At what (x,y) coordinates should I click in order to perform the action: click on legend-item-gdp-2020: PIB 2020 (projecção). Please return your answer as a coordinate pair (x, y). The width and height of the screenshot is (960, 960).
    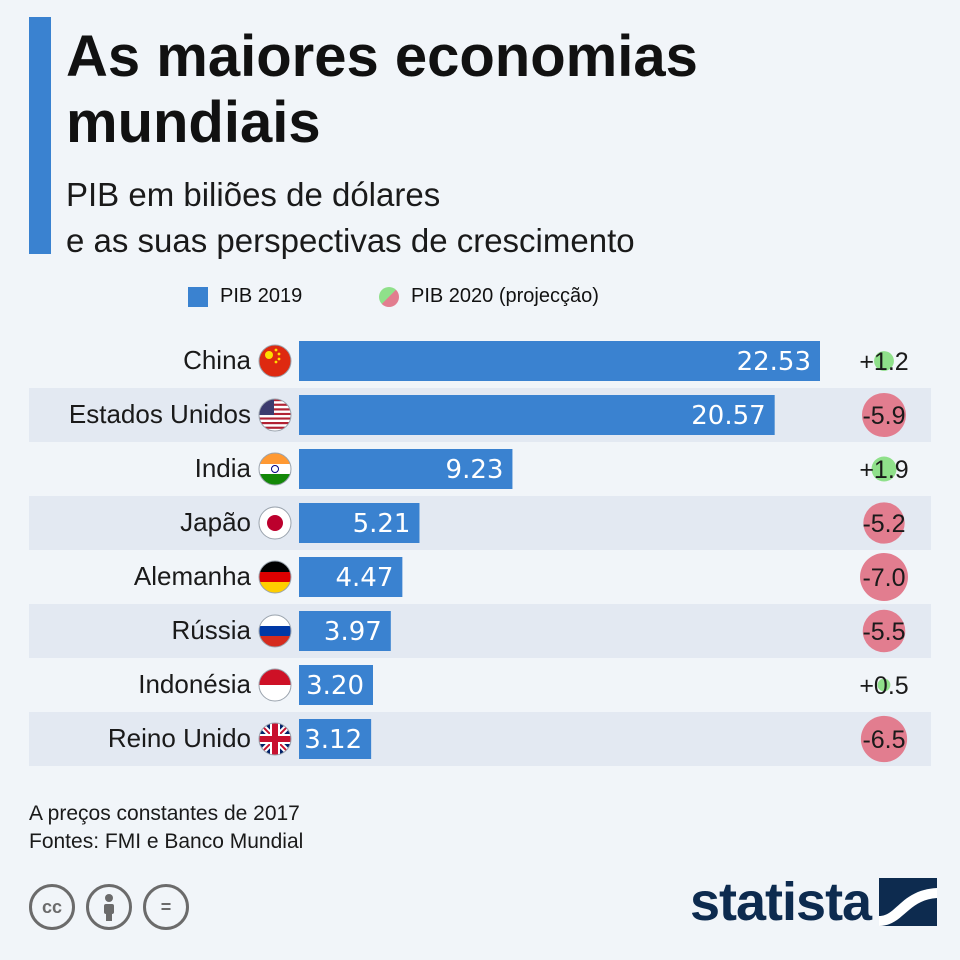
    Looking at the image, I should click on (489, 296).